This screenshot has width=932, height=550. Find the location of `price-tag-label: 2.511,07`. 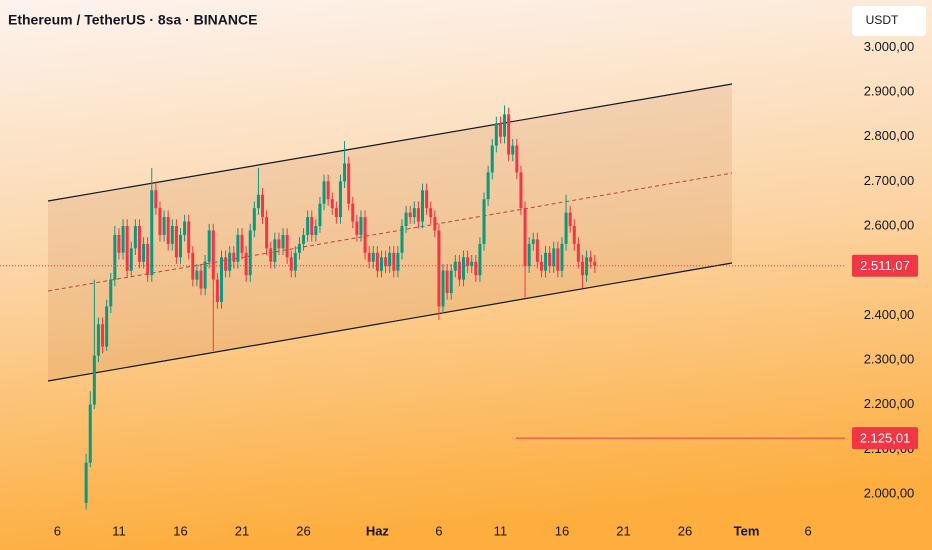

price-tag-label: 2.511,07 is located at coordinates (885, 265).